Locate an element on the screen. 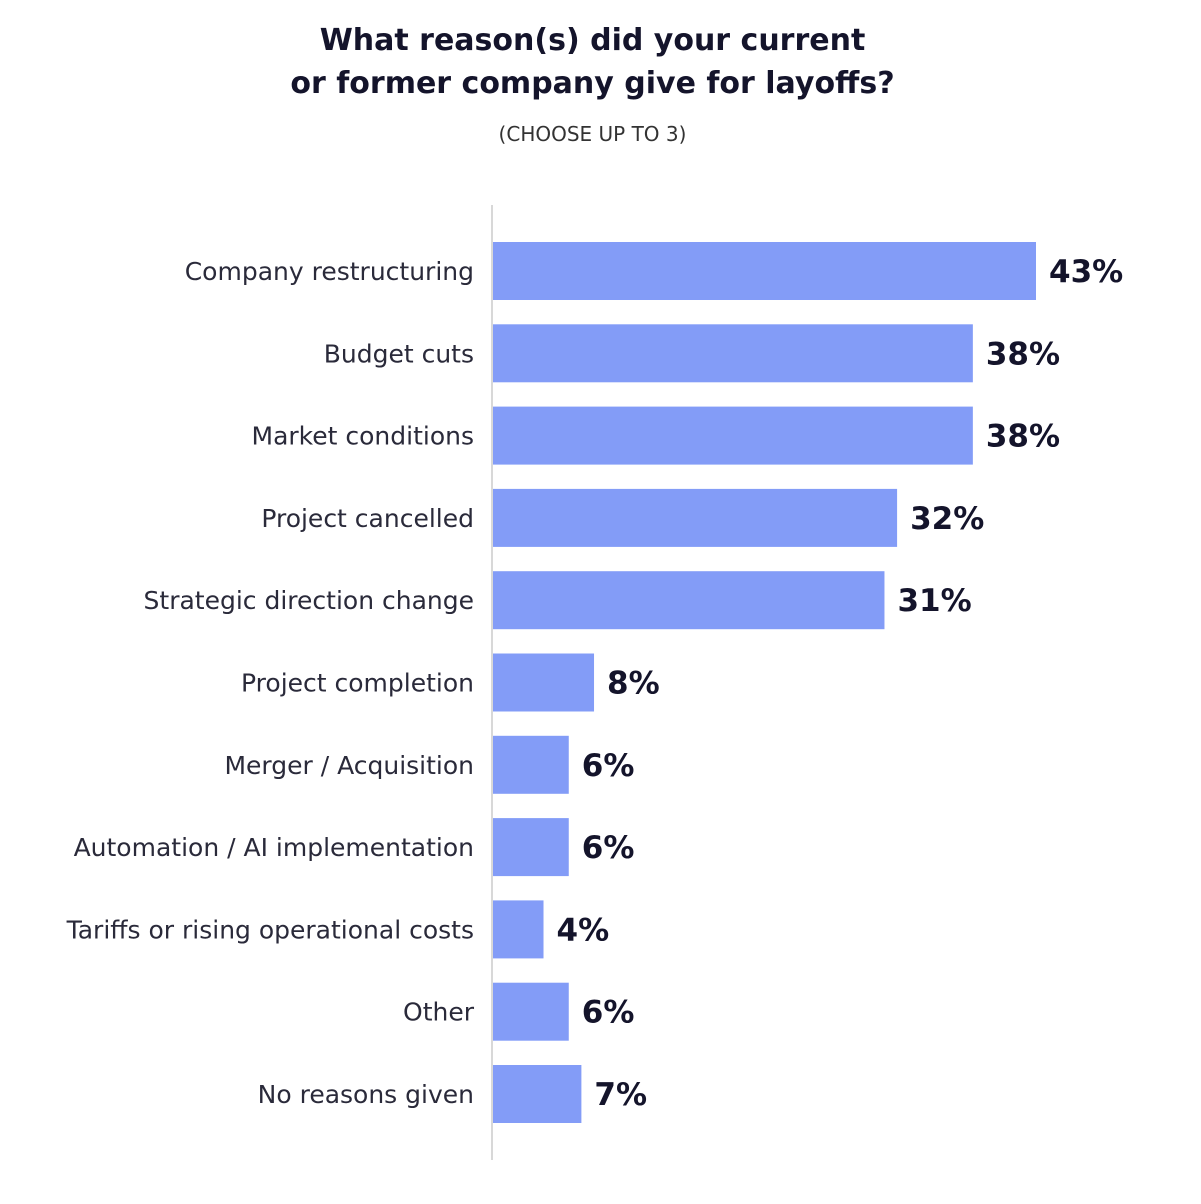  category-label: Budget cuts is located at coordinates (399, 353).